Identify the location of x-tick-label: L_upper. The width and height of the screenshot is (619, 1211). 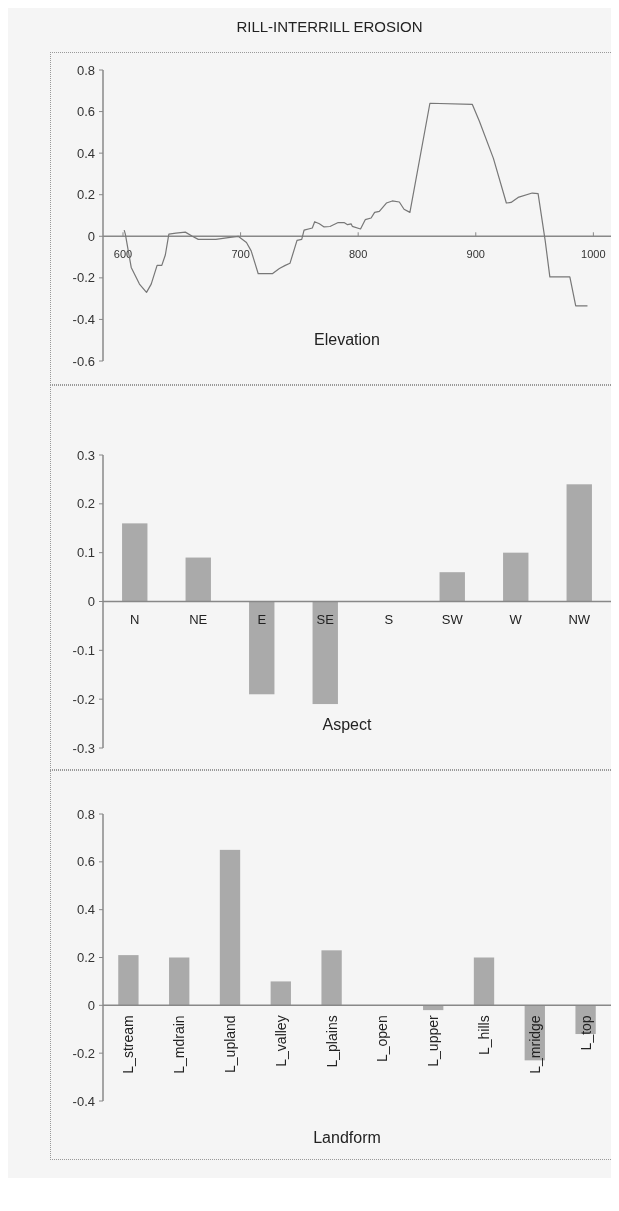
(433, 1041).